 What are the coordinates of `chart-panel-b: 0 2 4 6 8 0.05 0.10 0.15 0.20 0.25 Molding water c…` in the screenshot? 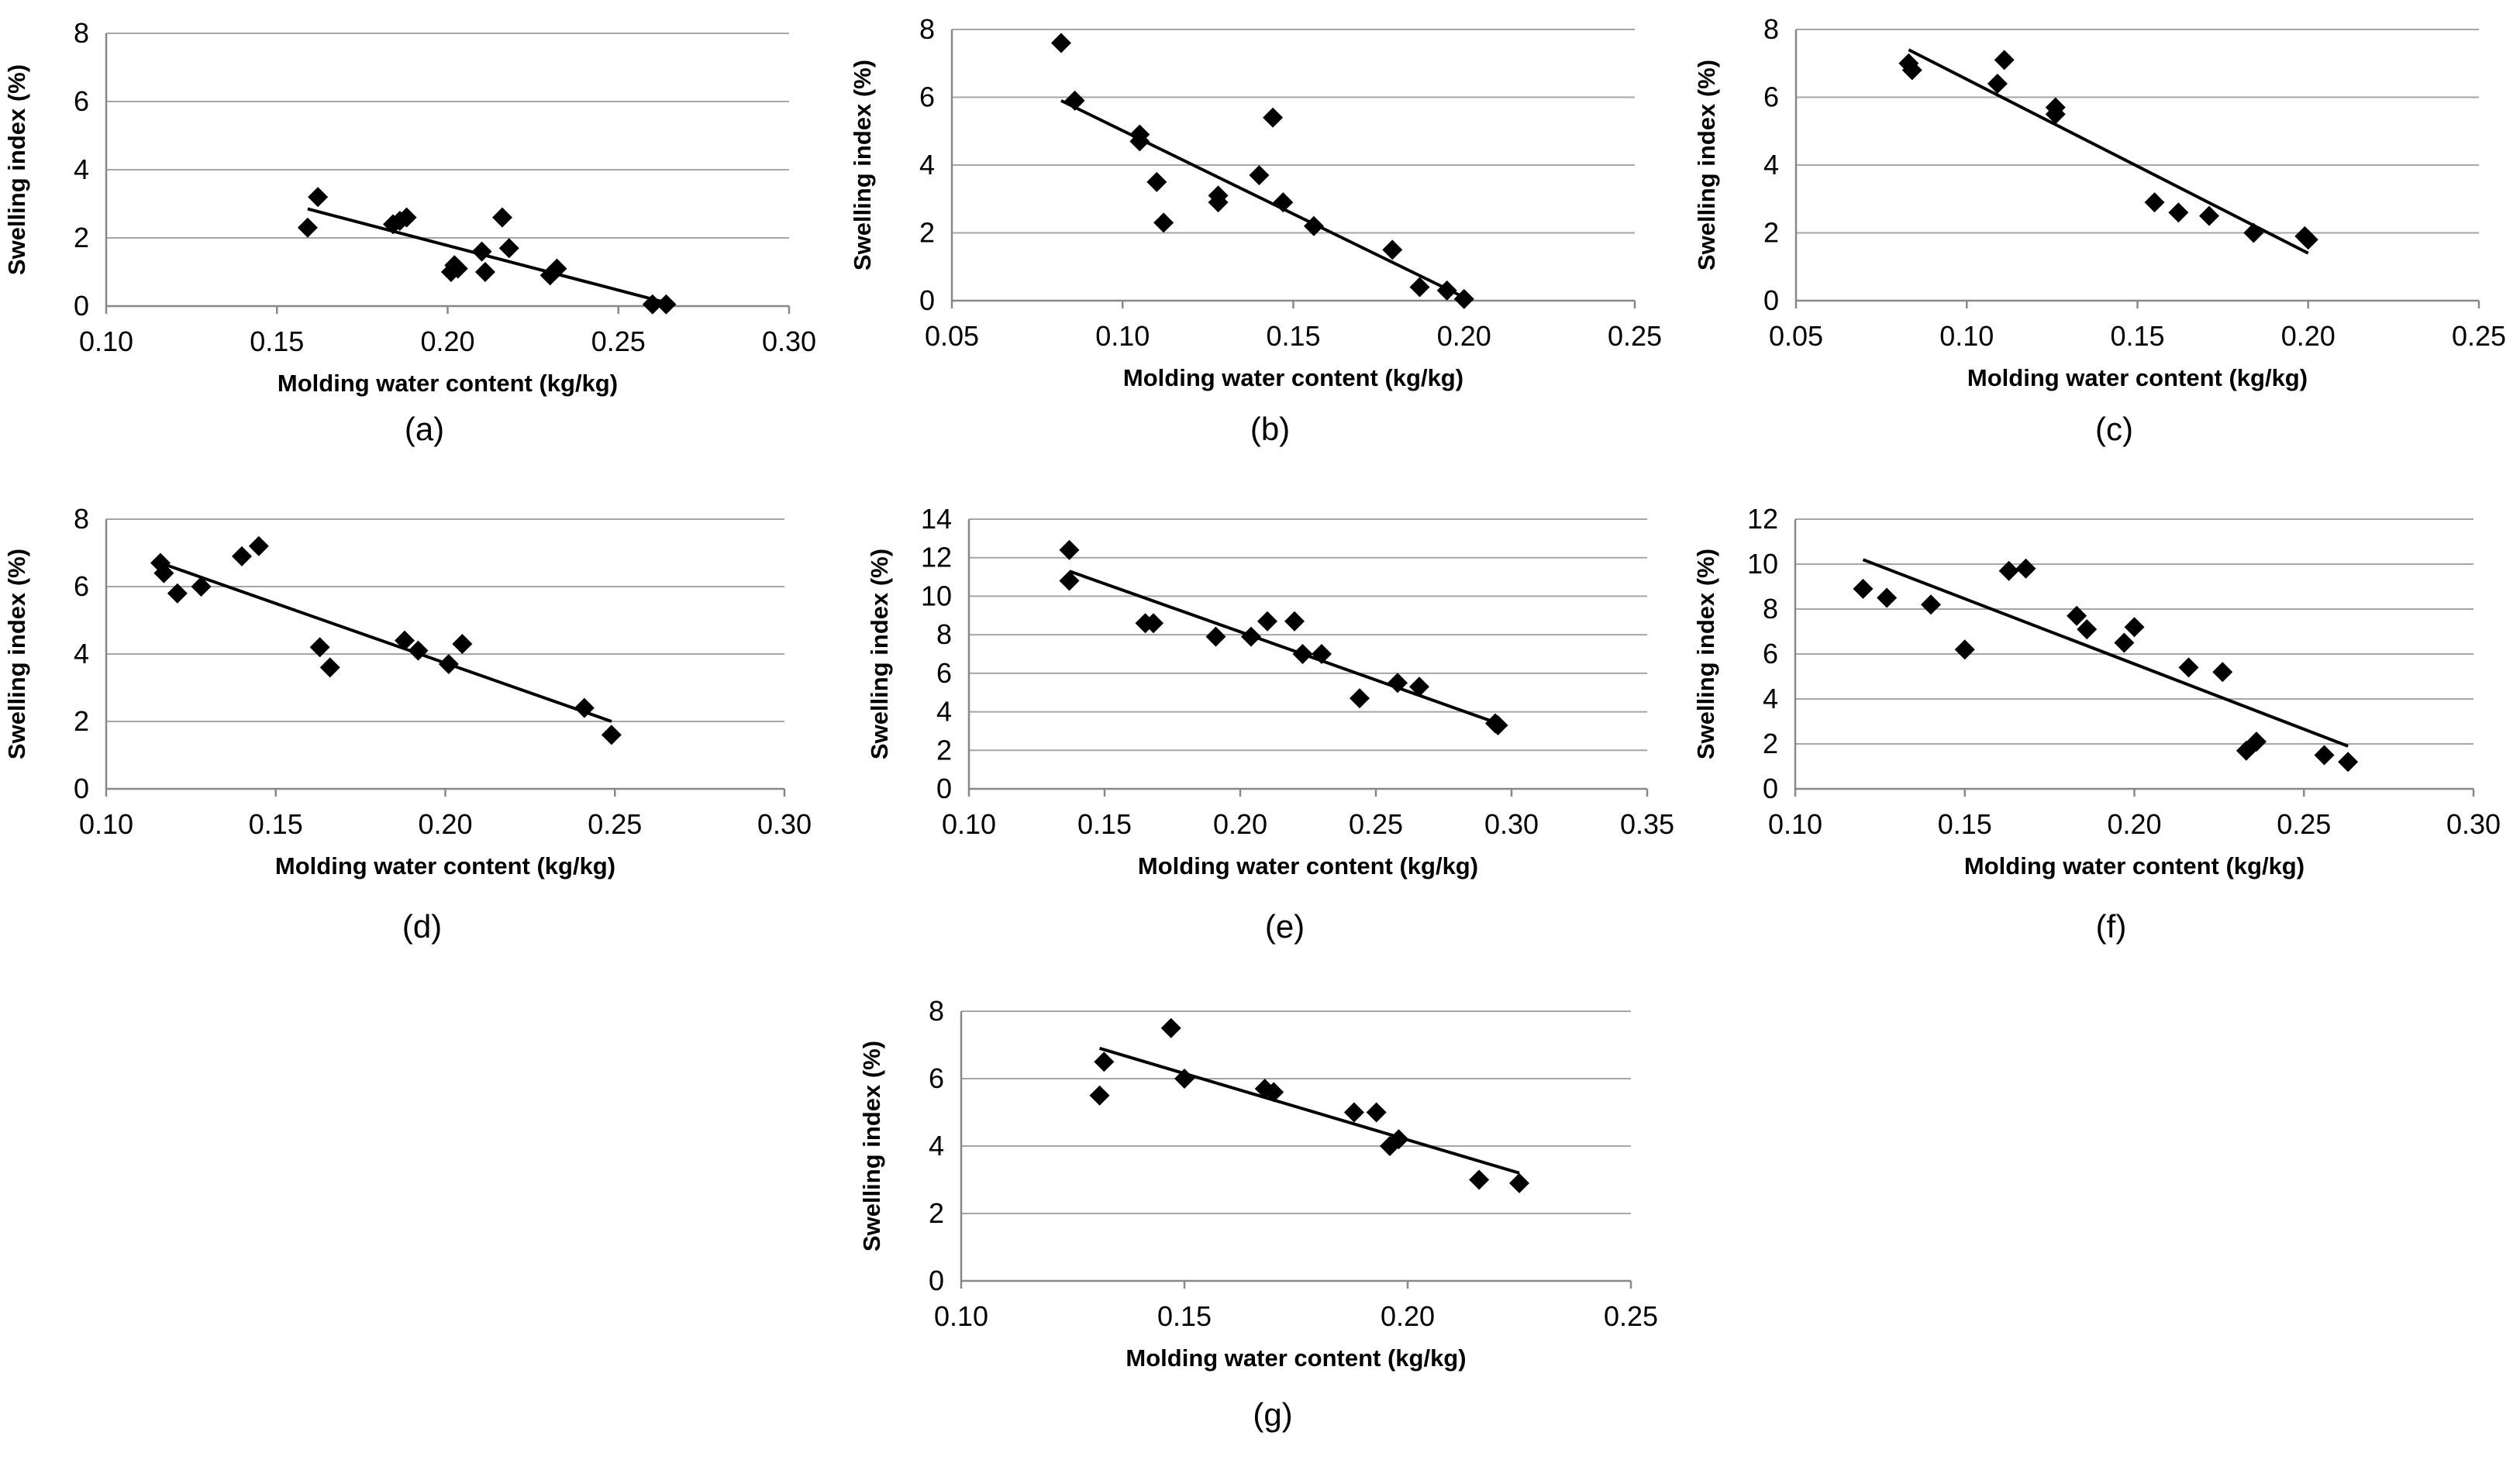 It's located at (1256, 230).